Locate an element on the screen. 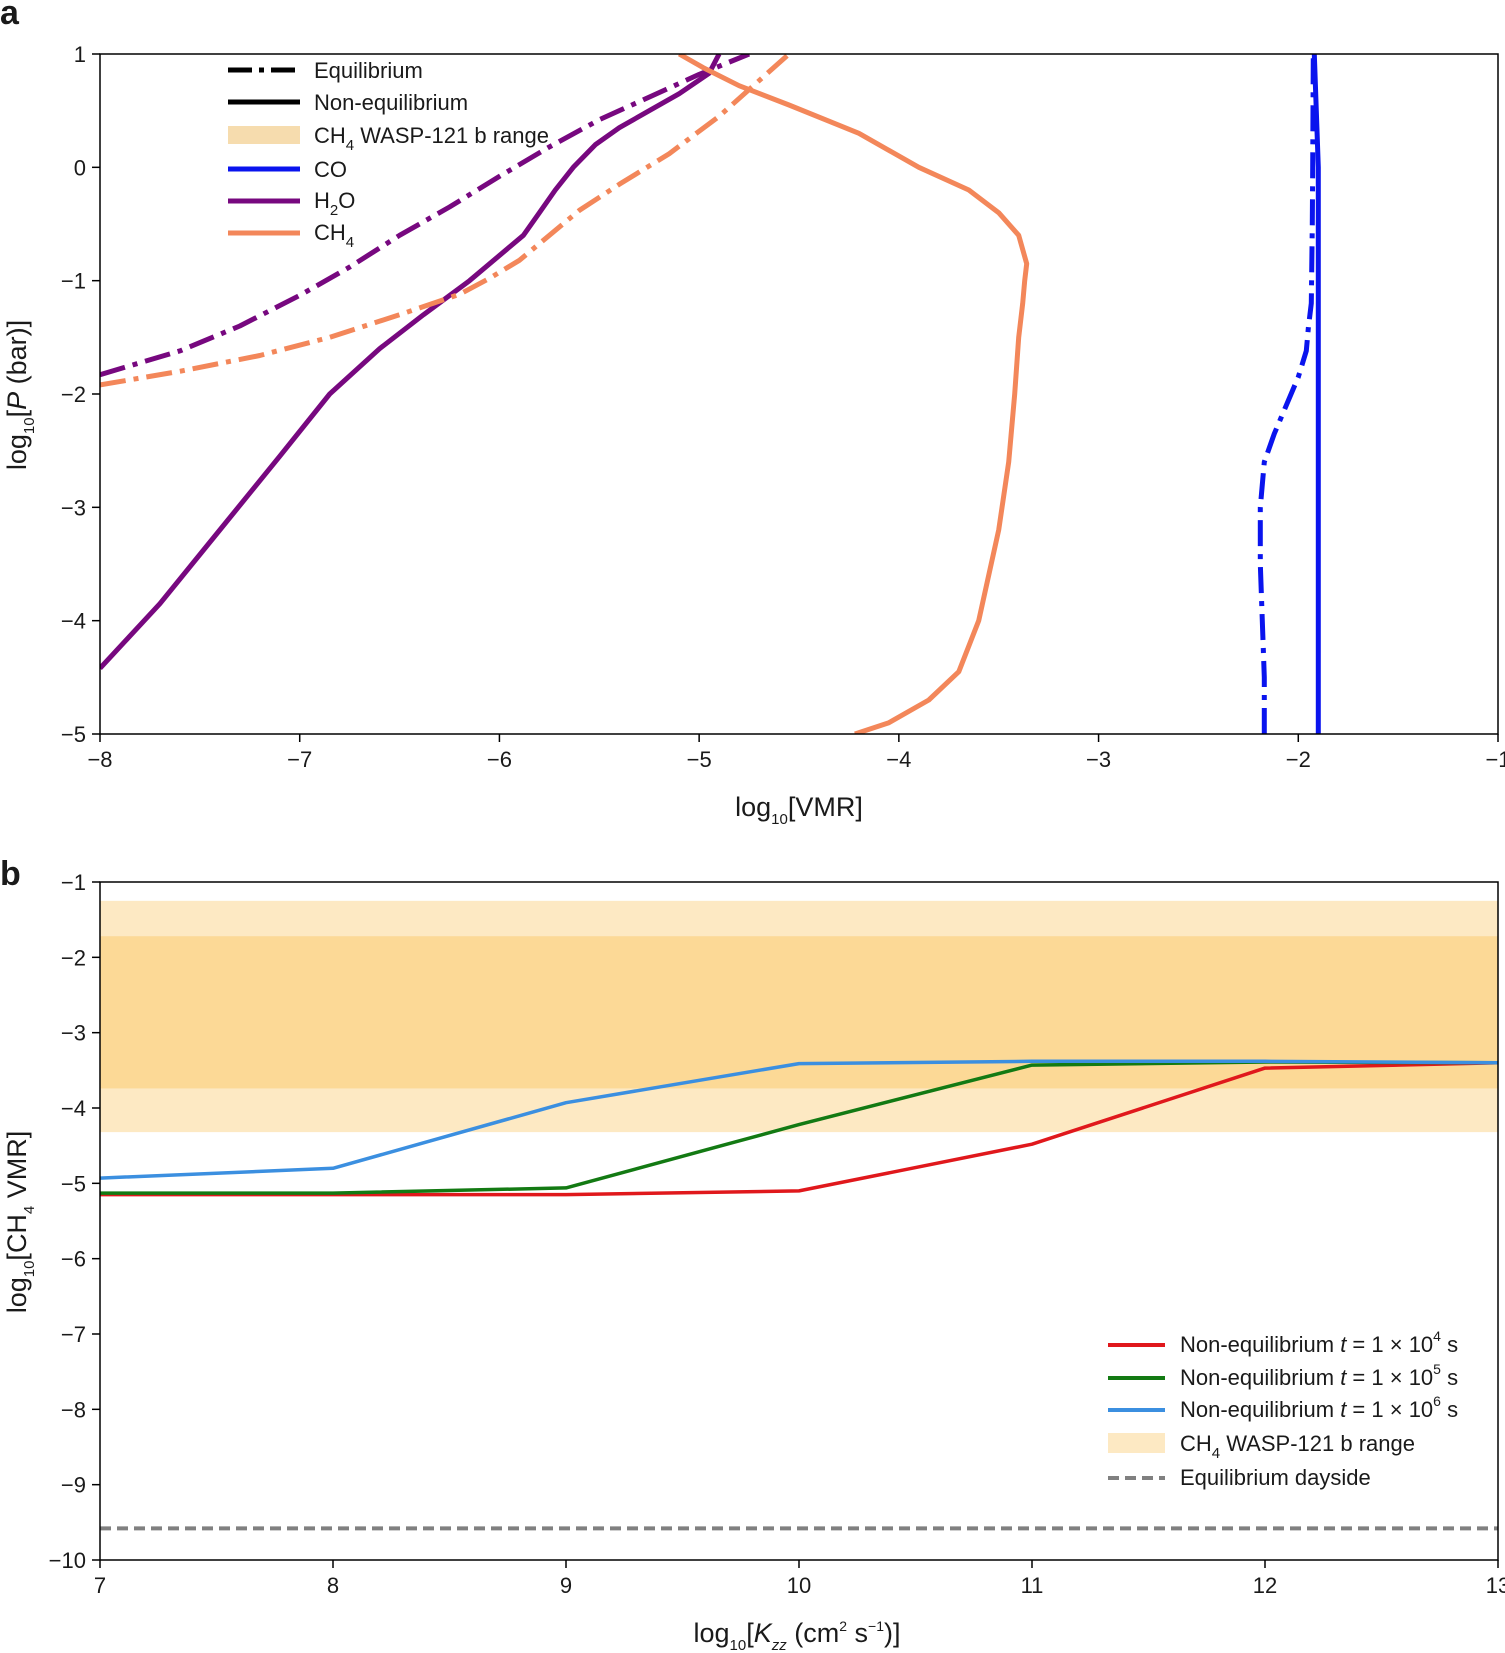 The image size is (1505, 1653). series-t1e6 is located at coordinates (799, 1119).